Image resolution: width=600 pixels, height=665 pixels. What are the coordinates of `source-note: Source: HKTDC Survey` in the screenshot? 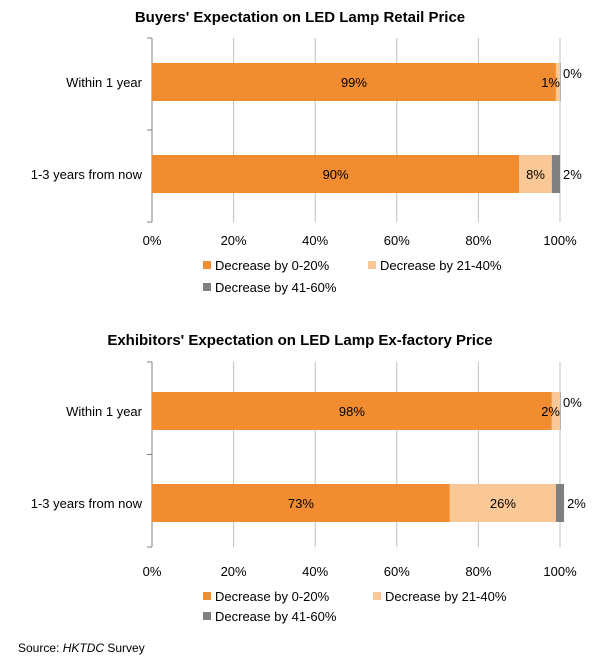 It's located at (81, 648).